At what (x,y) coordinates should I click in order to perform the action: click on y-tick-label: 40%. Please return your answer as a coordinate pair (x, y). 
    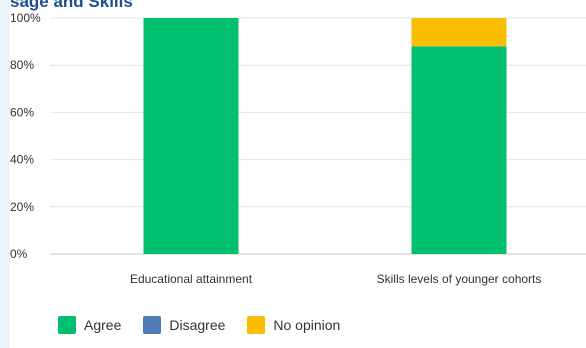
    Looking at the image, I should click on (22, 160).